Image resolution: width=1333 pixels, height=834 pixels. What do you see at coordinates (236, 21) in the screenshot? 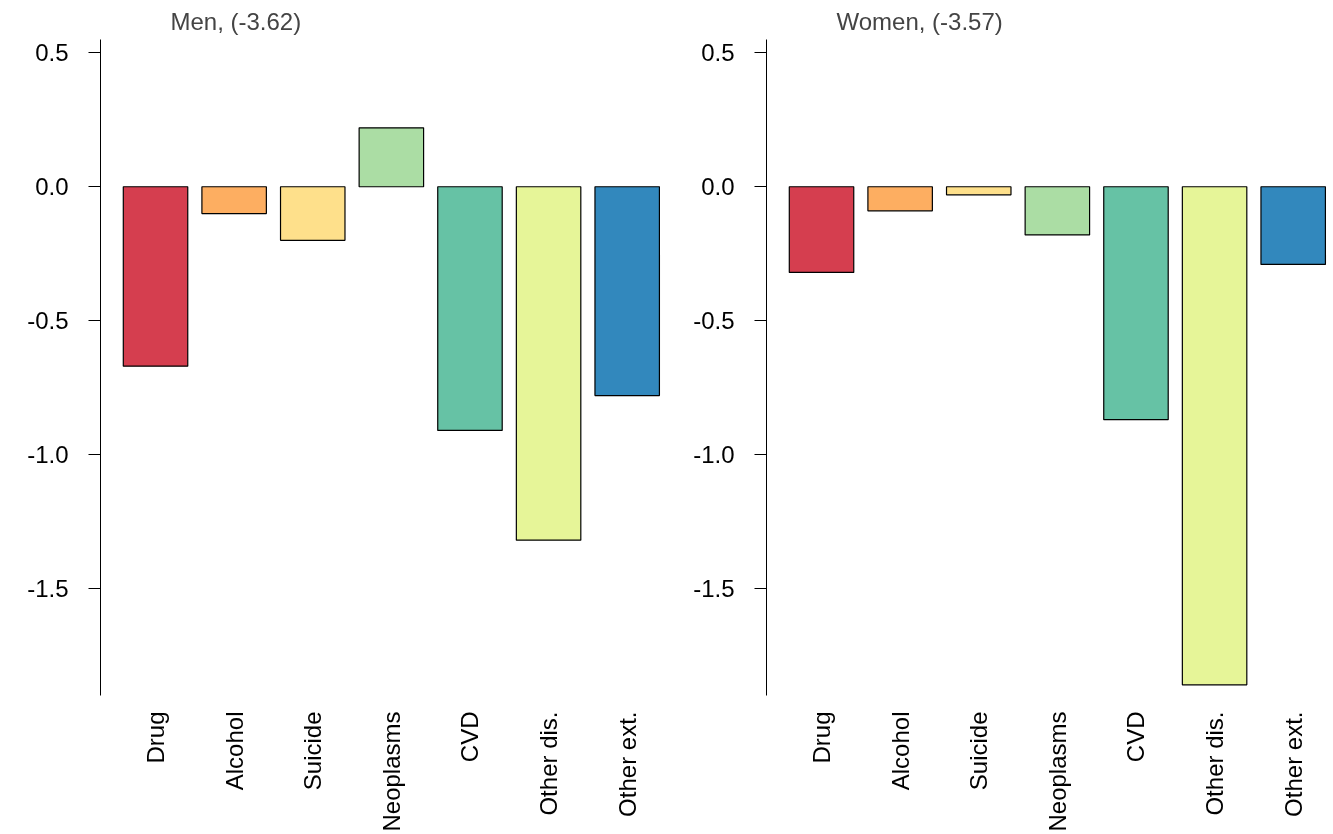
I see `chart-title: Men, (-3.62)` at bounding box center [236, 21].